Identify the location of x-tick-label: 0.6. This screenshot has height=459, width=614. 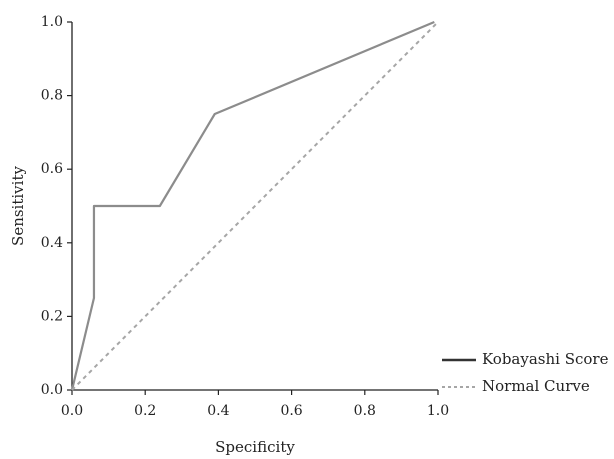
(291, 411).